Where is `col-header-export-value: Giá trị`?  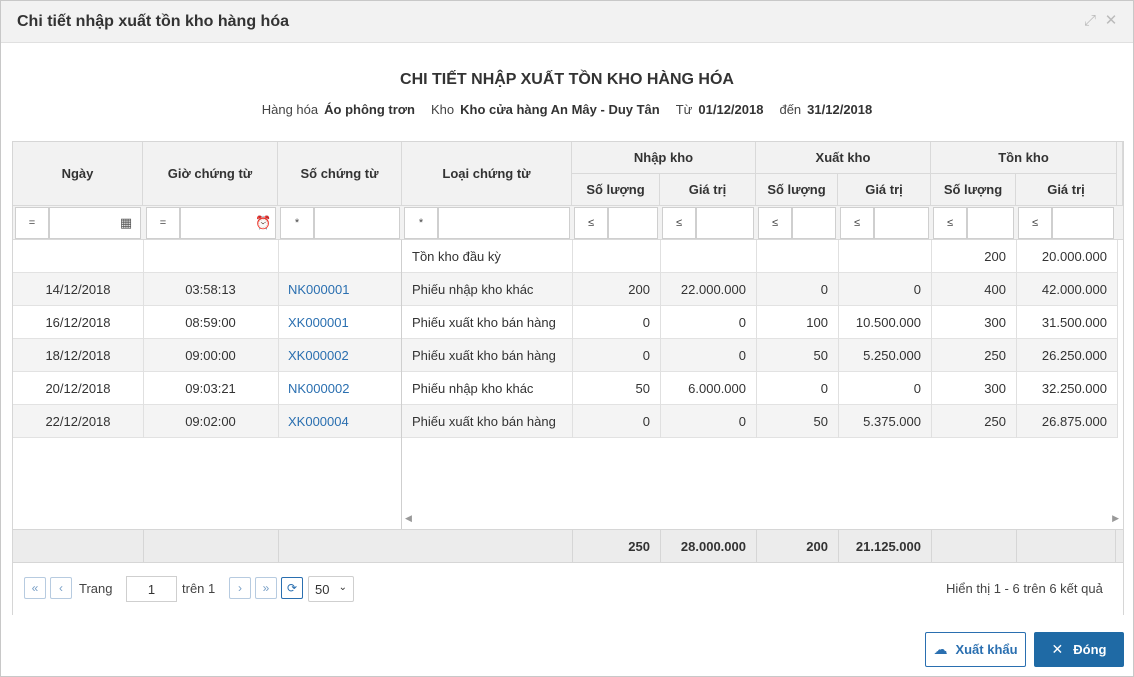 col-header-export-value: Giá trị is located at coordinates (884, 190).